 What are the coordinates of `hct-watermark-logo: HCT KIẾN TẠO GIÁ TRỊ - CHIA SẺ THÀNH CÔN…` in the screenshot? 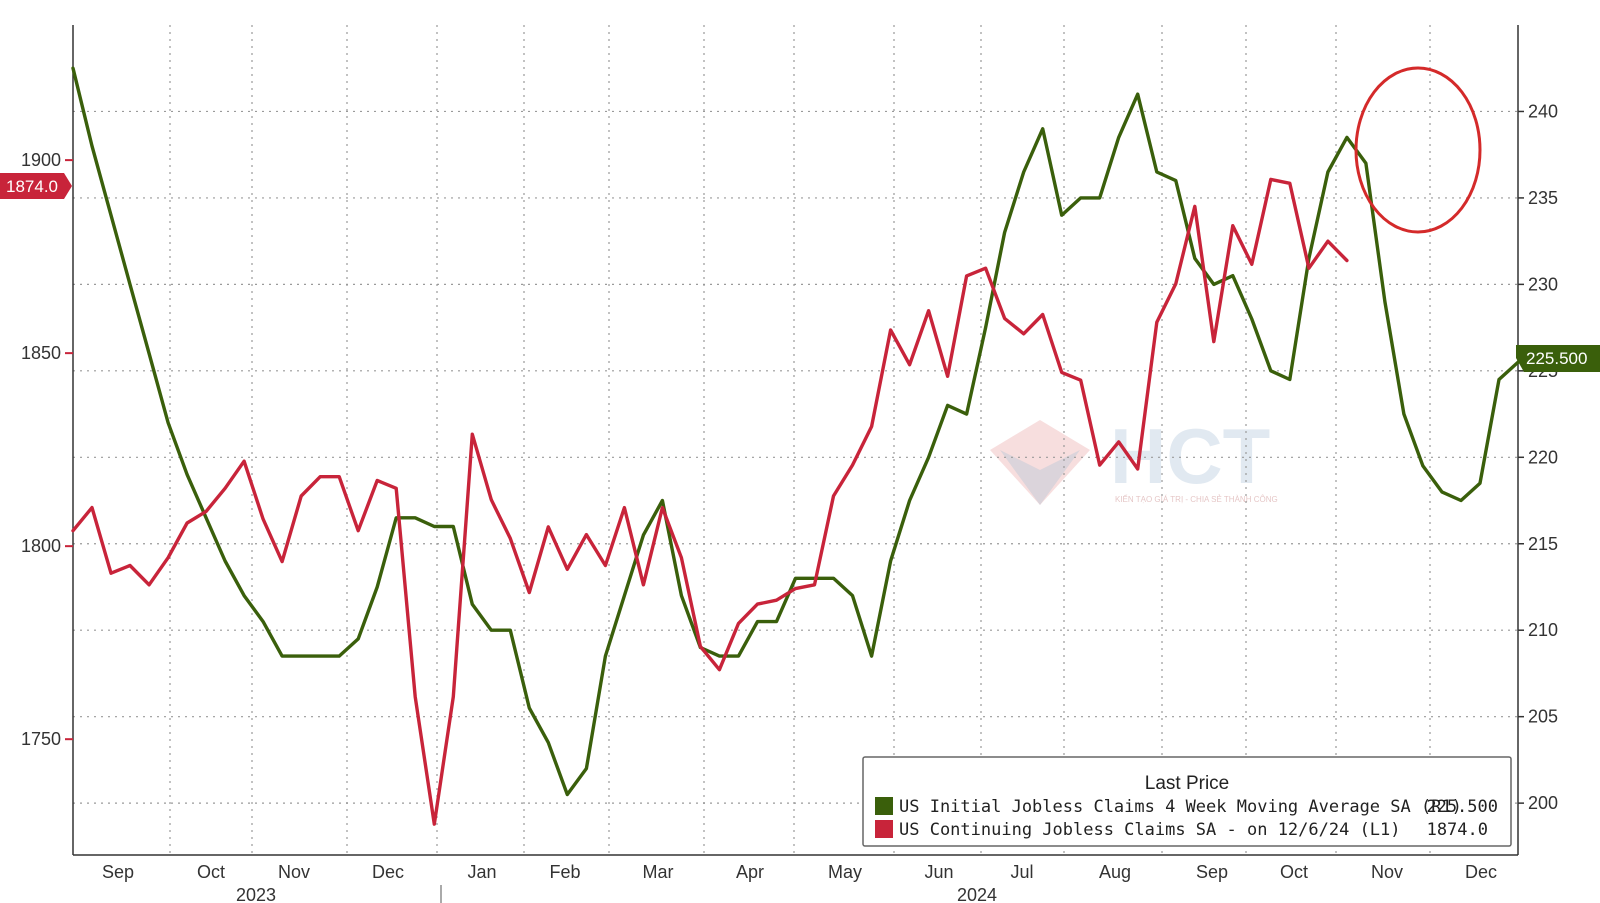 It's located at (1134, 458).